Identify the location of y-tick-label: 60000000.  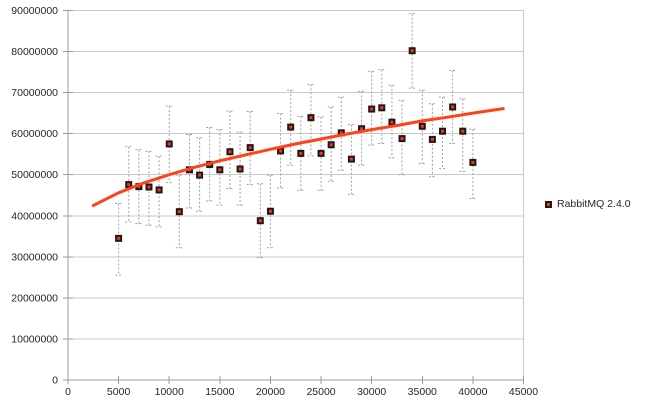
(34, 134).